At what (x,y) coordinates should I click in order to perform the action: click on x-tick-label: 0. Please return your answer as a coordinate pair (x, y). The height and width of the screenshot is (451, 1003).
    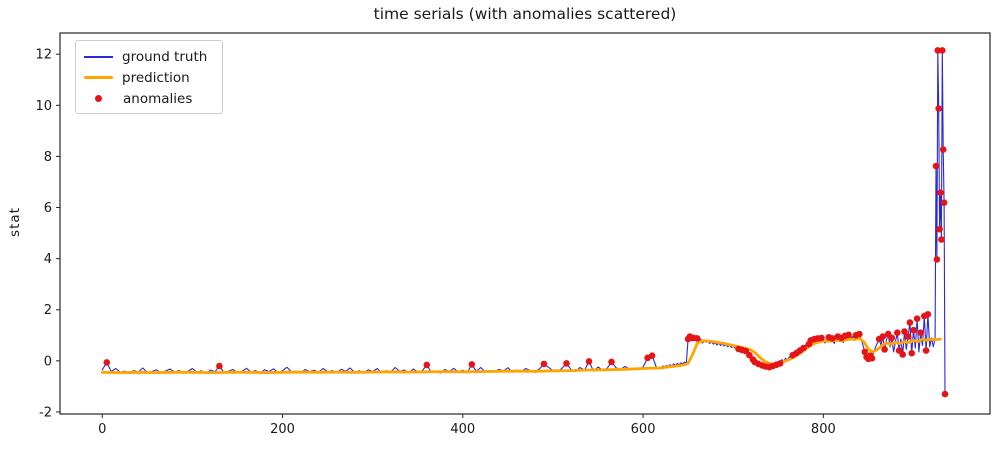
    Looking at the image, I should click on (102, 429).